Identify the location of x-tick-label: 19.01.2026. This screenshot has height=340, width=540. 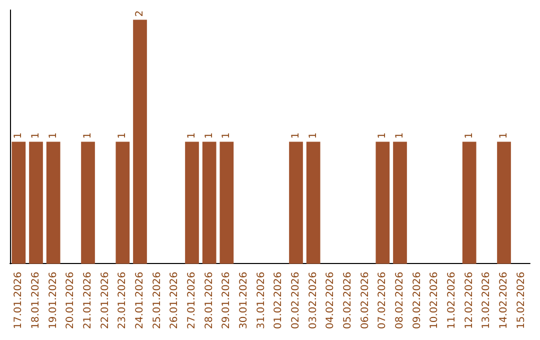
(53, 301).